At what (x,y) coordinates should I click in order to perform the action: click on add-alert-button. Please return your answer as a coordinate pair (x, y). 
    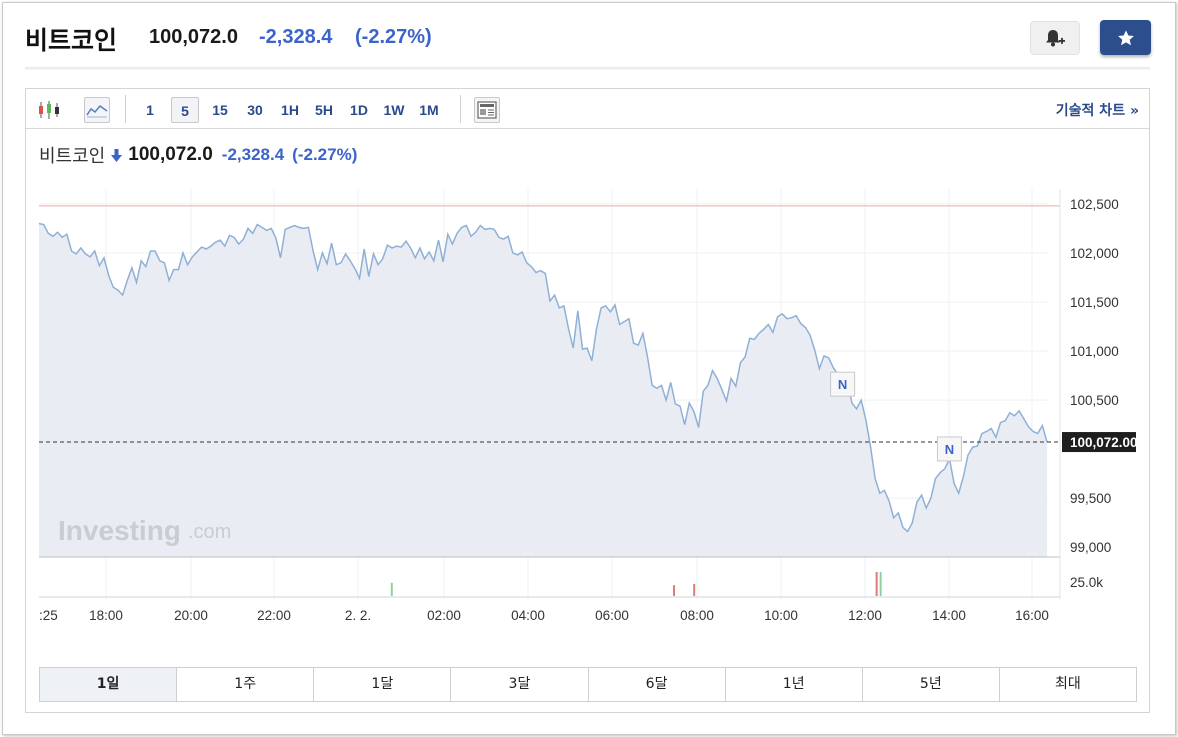
    Looking at the image, I should click on (1055, 38).